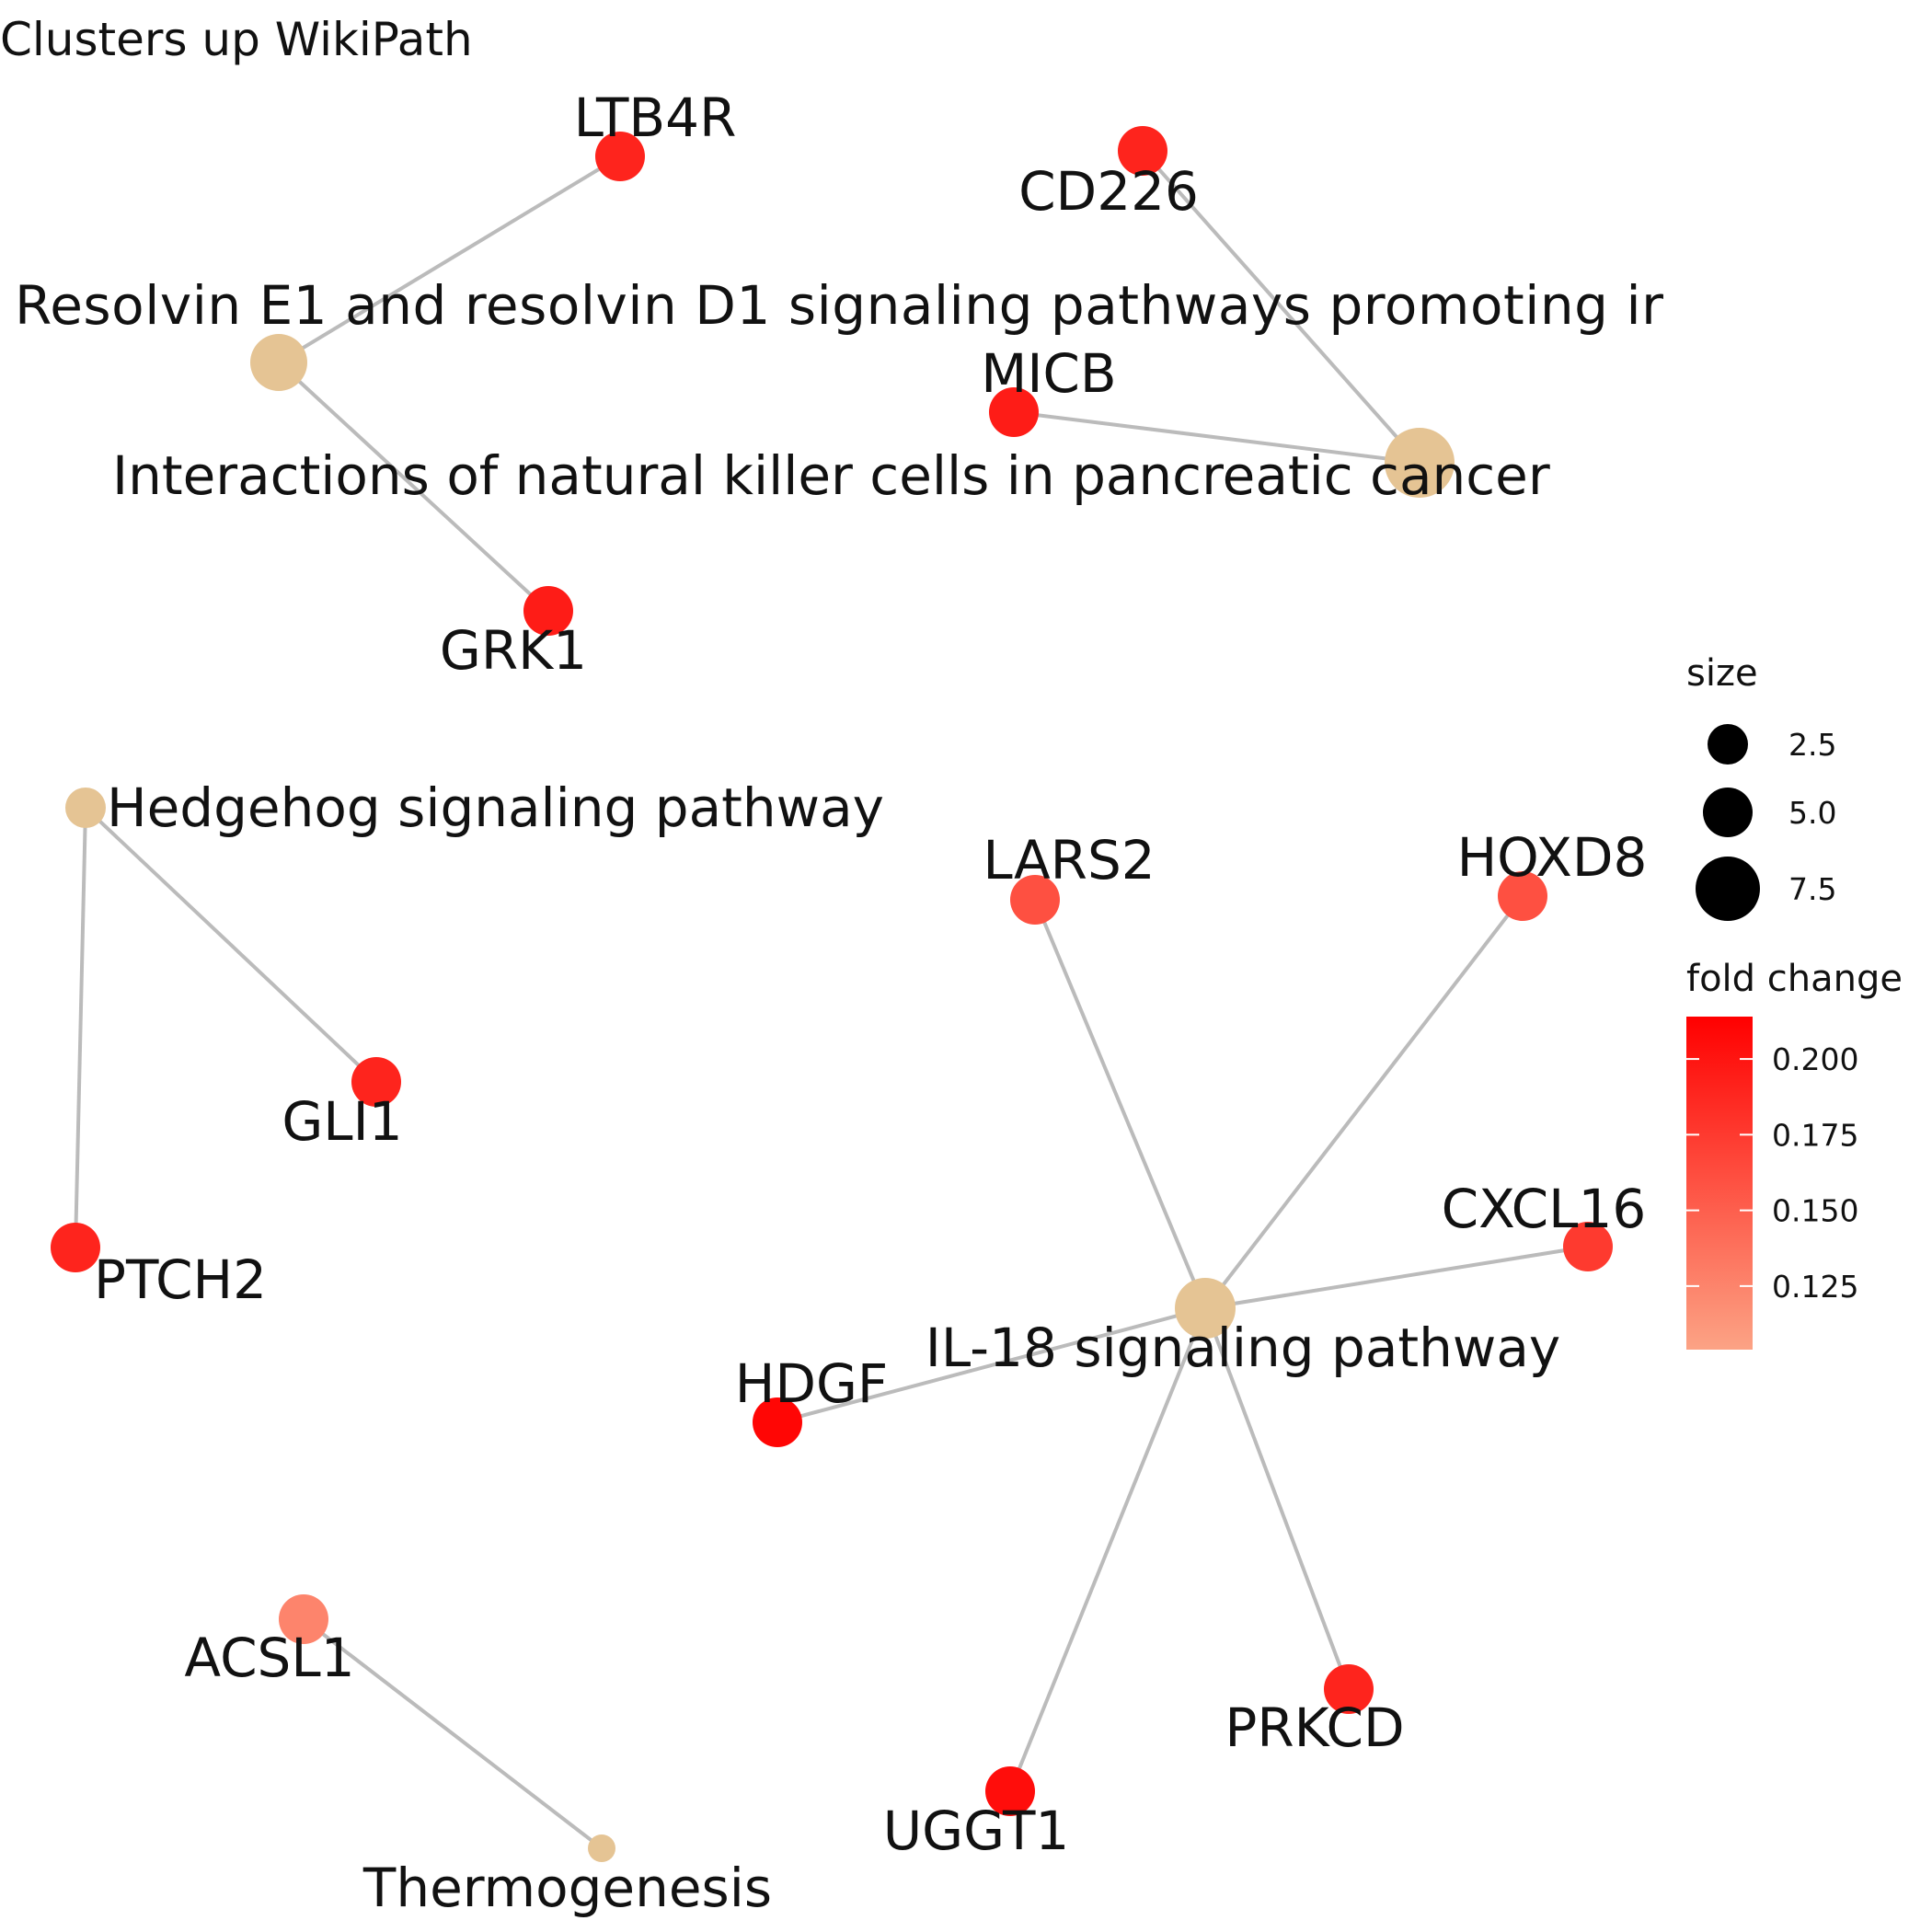  What do you see at coordinates (342, 1121) in the screenshot?
I see `label-gli1: GLI1` at bounding box center [342, 1121].